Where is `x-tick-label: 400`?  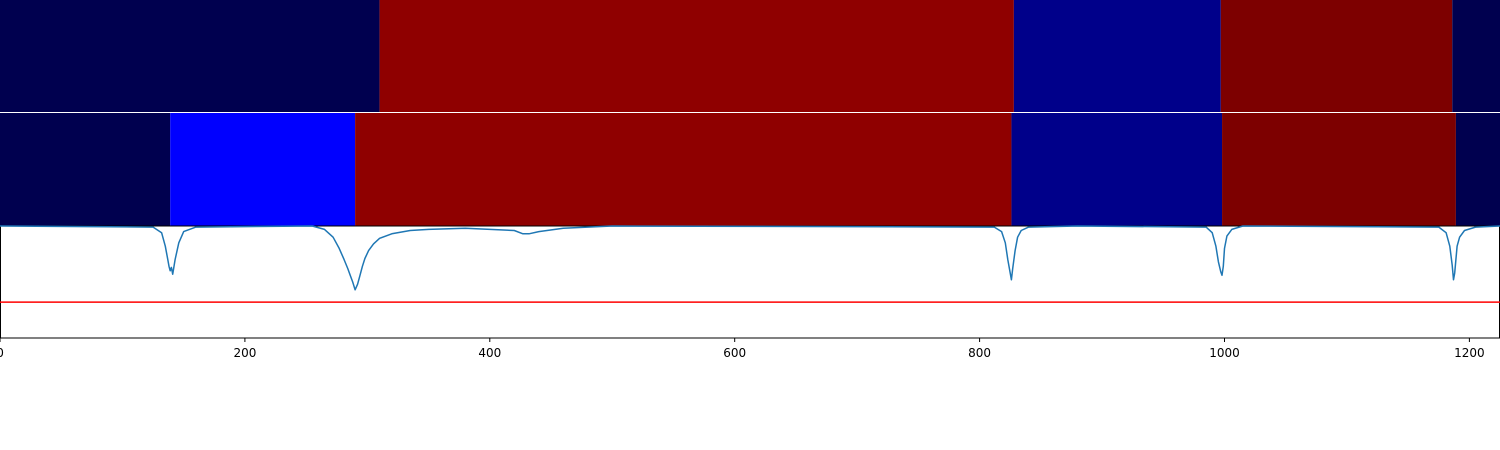 x-tick-label: 400 is located at coordinates (489, 353).